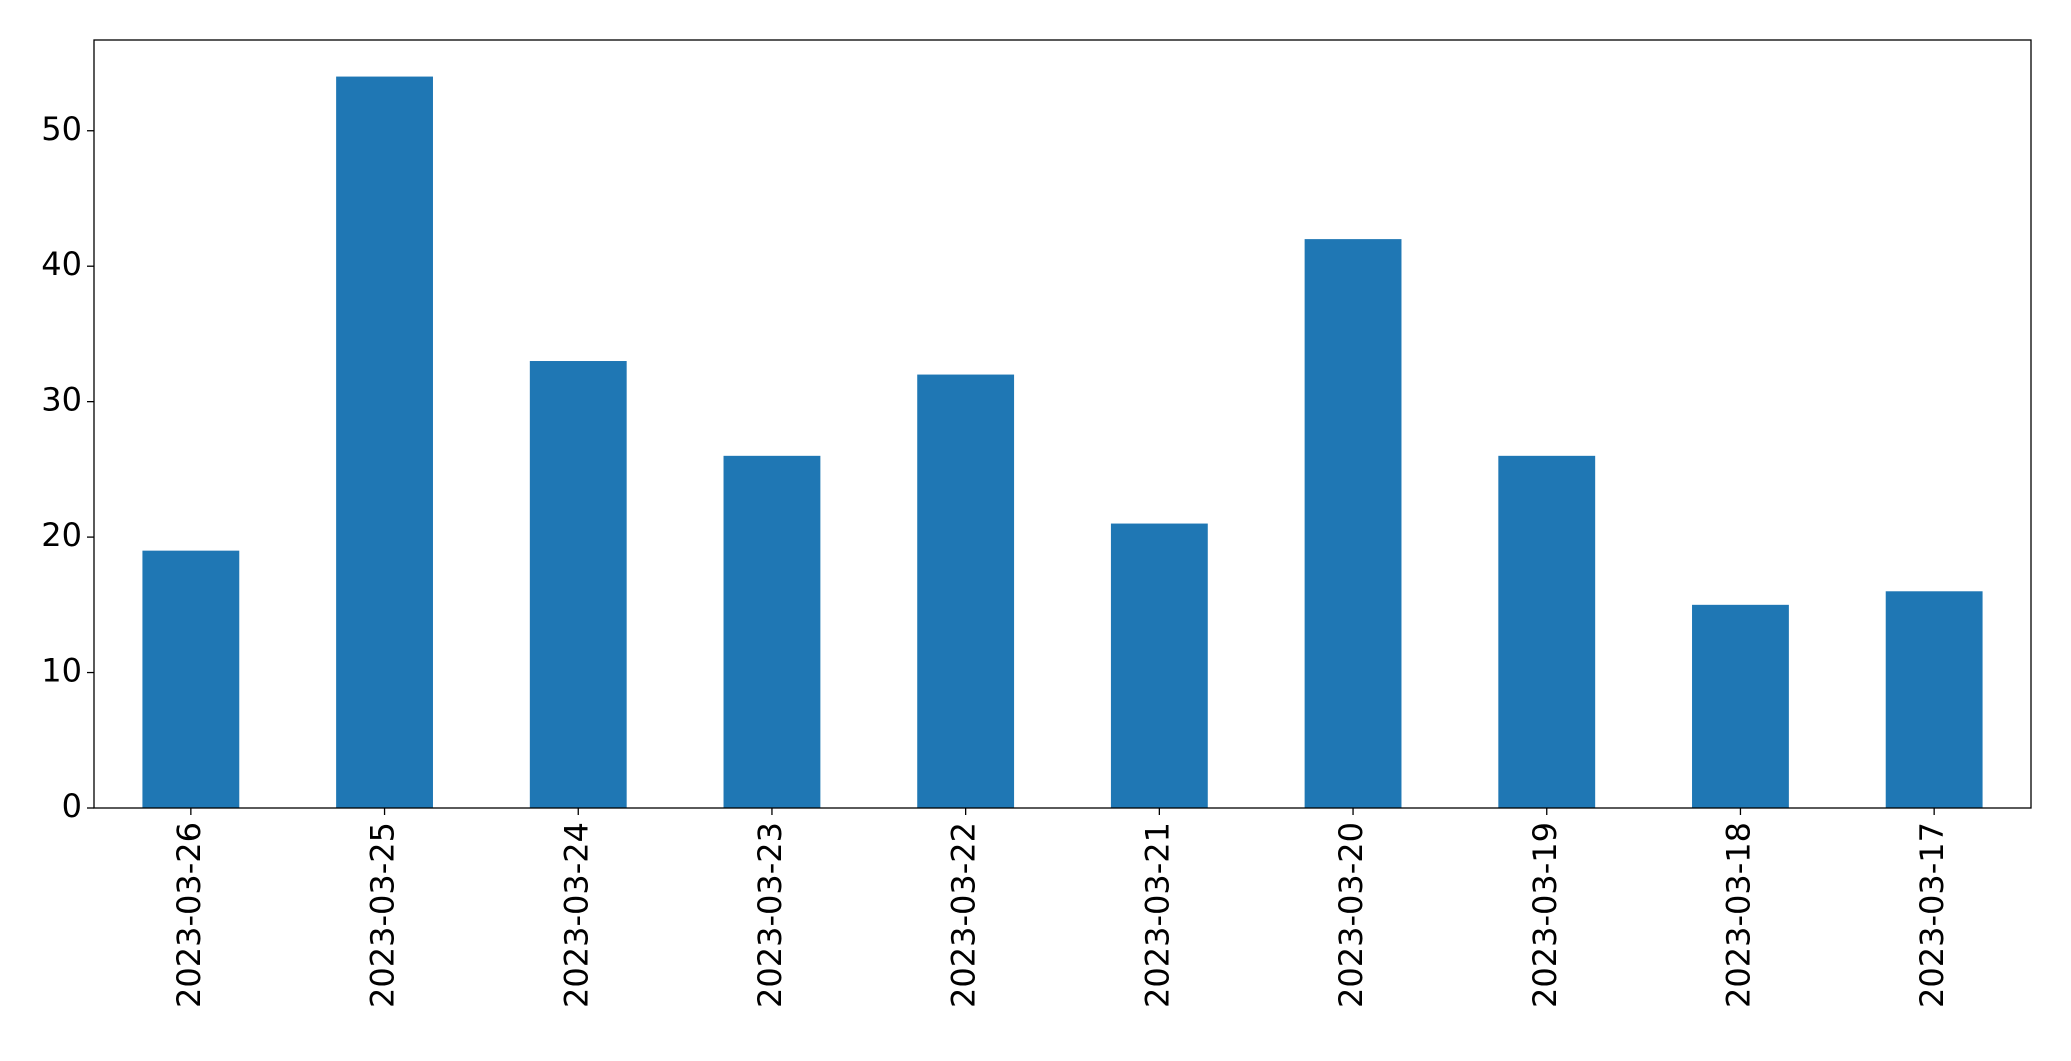 Image resolution: width=2071 pixels, height=1061 pixels. I want to click on x-tick-label: 2023-03-19, so click(1545, 915).